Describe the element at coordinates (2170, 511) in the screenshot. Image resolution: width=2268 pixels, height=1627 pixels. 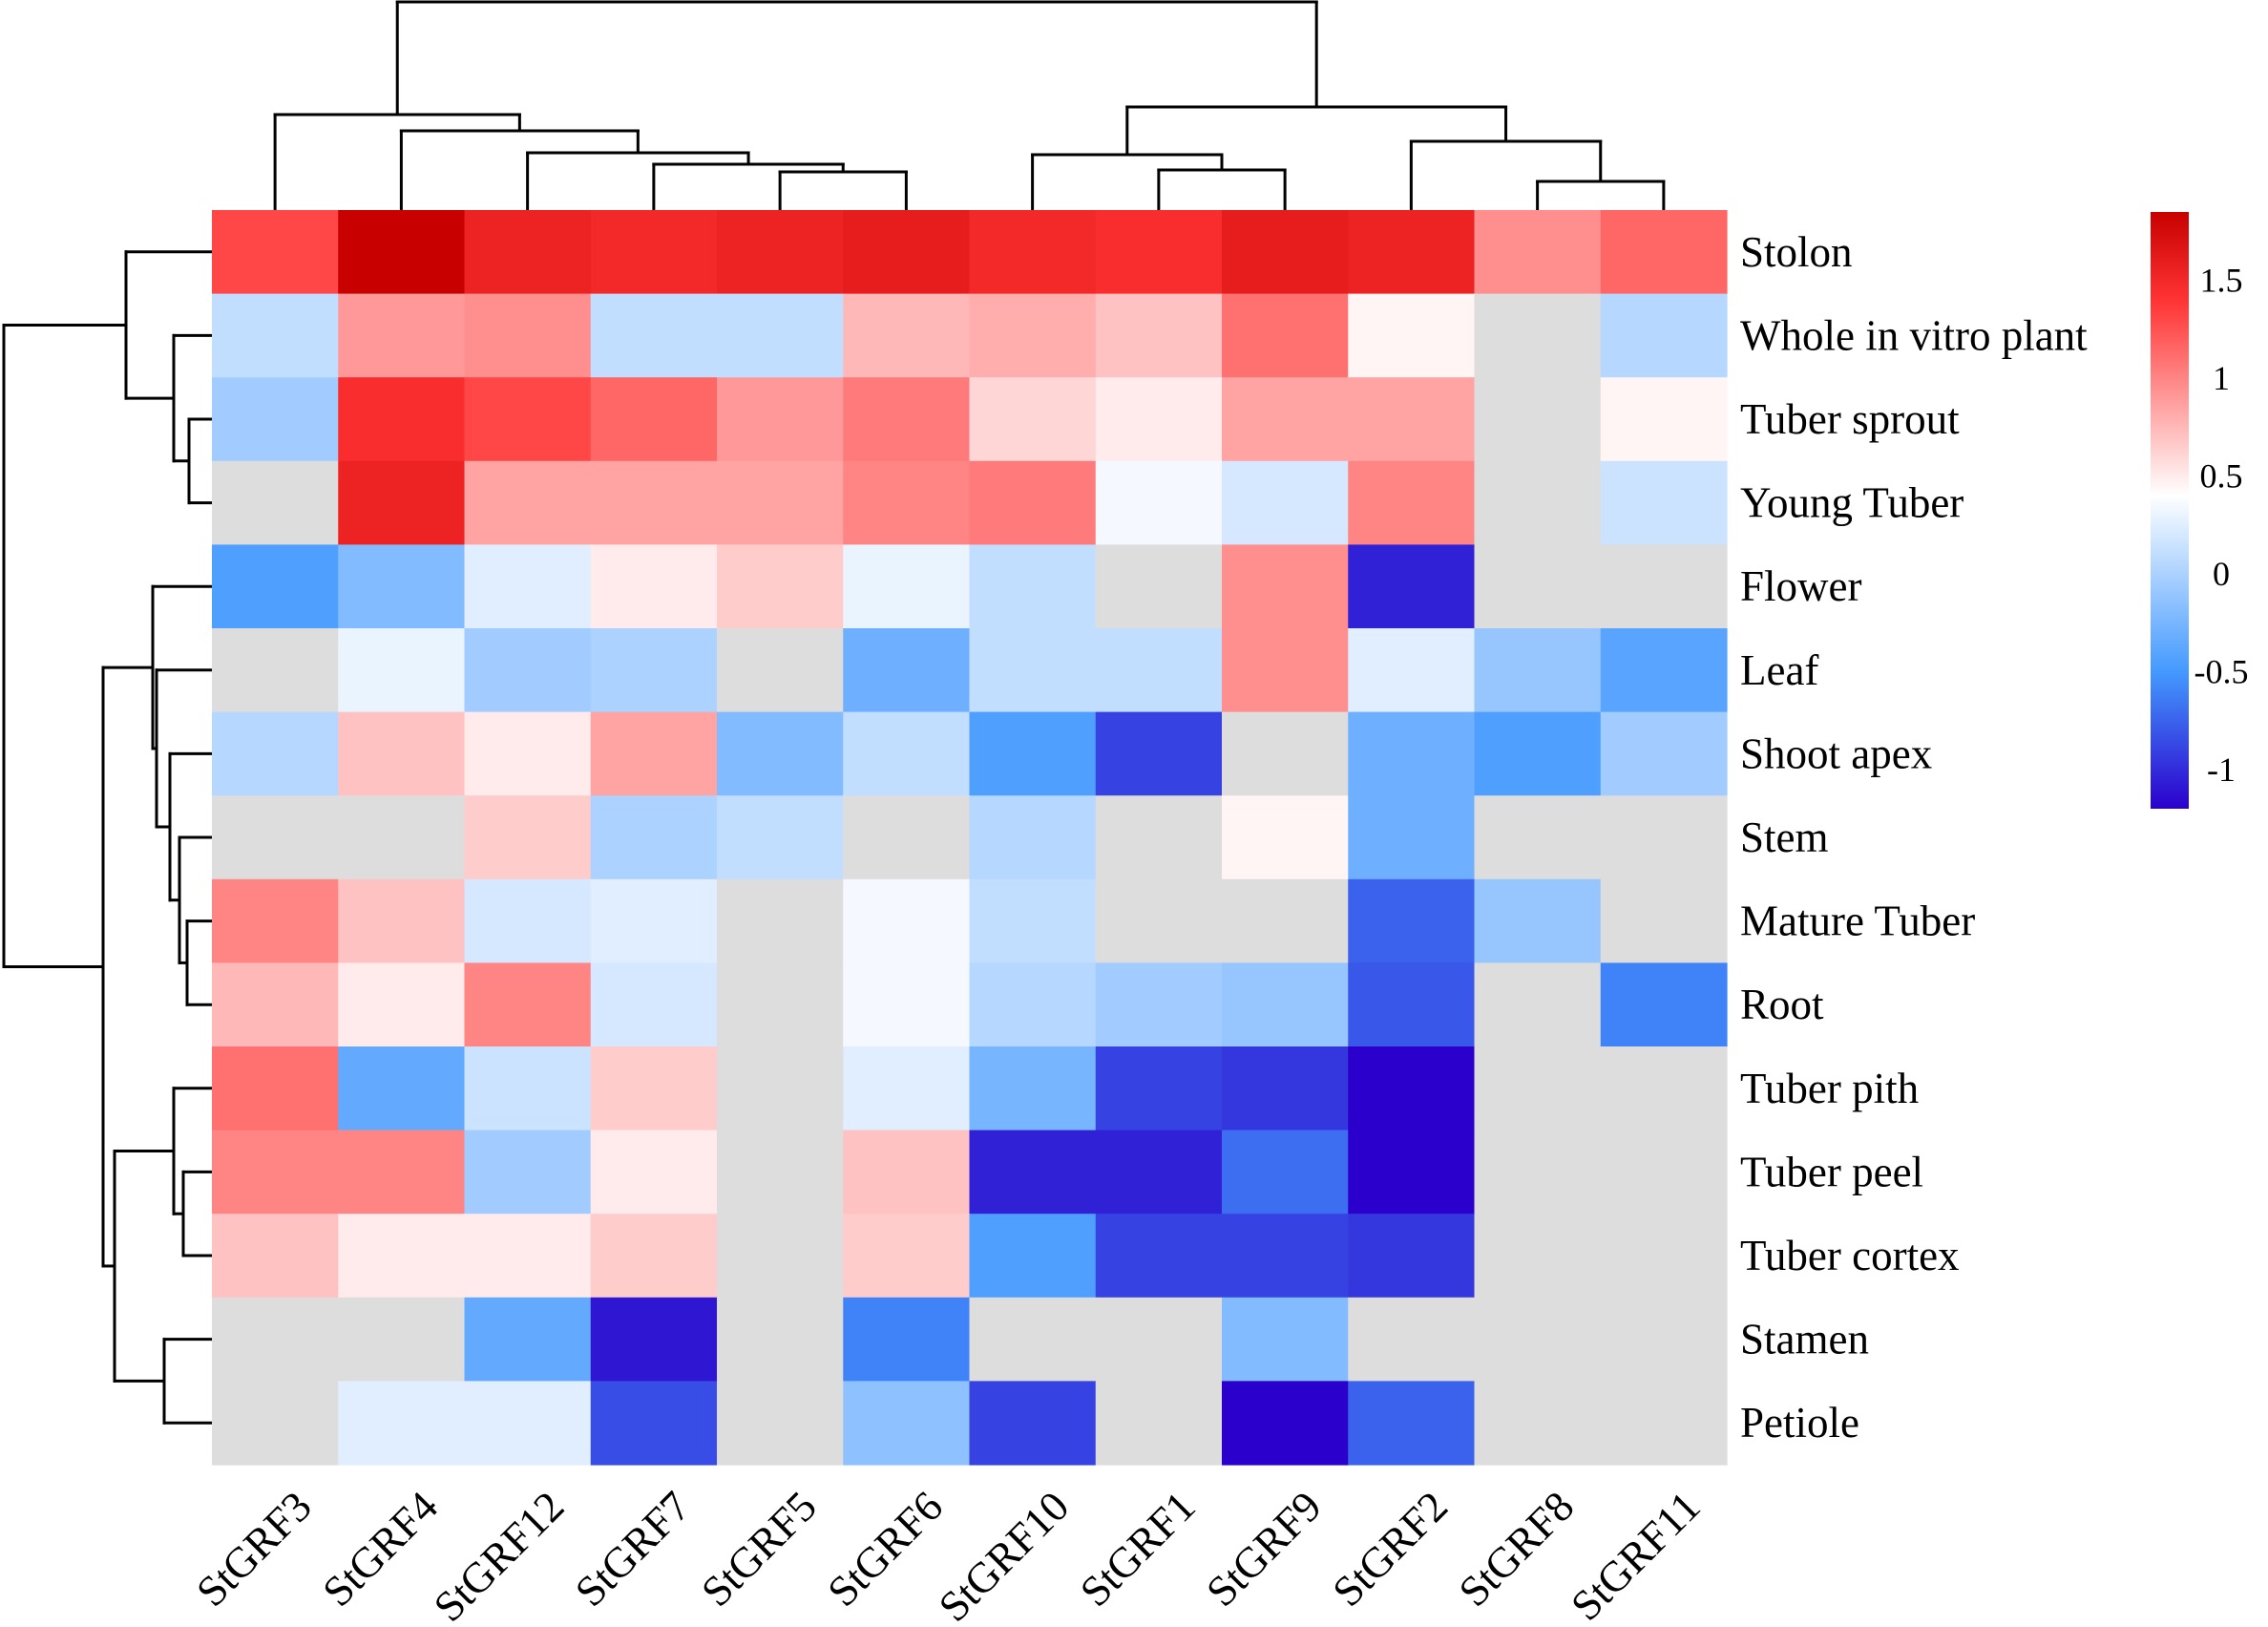
I see `colorbar-gradient` at that location.